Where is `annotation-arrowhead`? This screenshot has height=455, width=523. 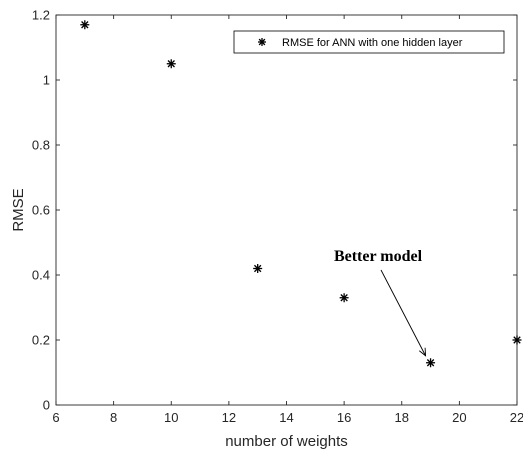 annotation-arrowhead is located at coordinates (423, 352).